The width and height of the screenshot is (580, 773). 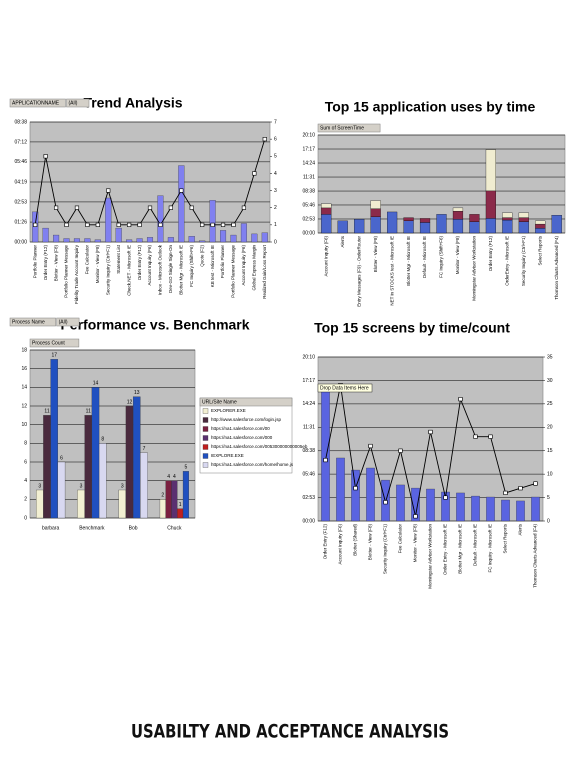 I want to click on x-tick-label: Fidelity Trade Account Inquiry, so click(x=76, y=274).